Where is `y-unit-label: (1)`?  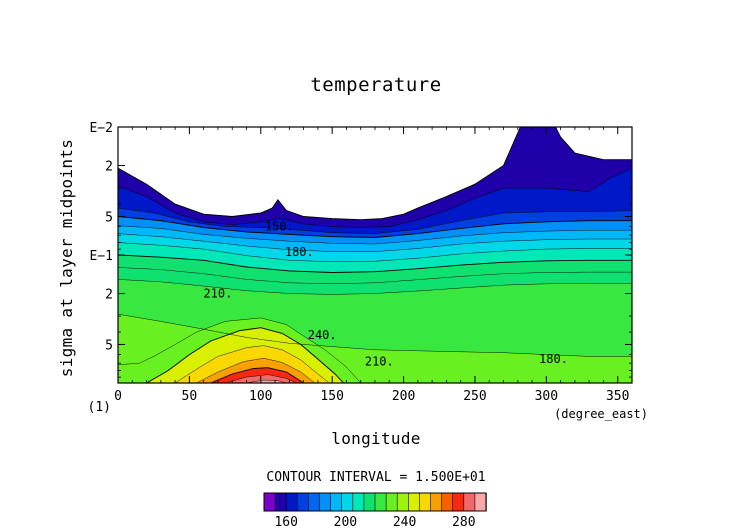 y-unit-label: (1) is located at coordinates (99, 407).